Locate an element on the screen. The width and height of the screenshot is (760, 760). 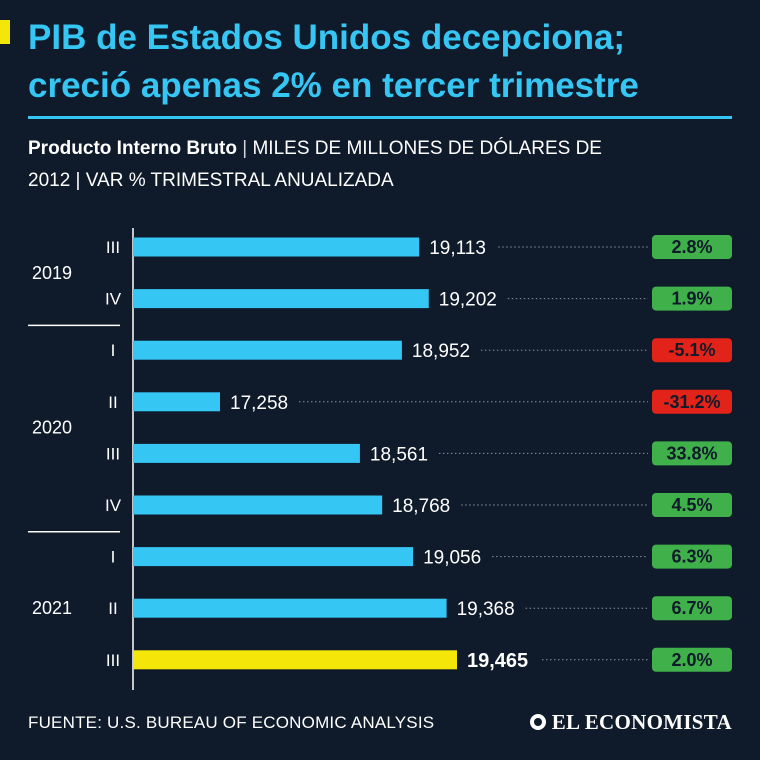
bar-value-label: 19,056 is located at coordinates (452, 558).